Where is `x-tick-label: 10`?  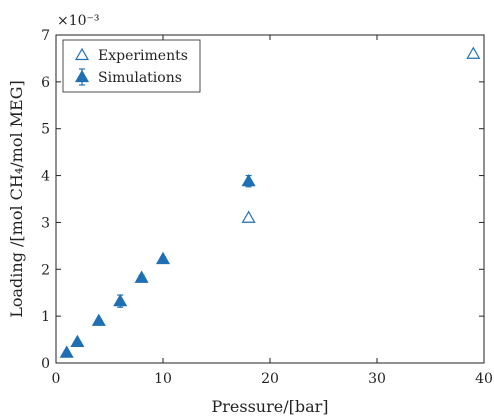
x-tick-label: 10 is located at coordinates (163, 379).